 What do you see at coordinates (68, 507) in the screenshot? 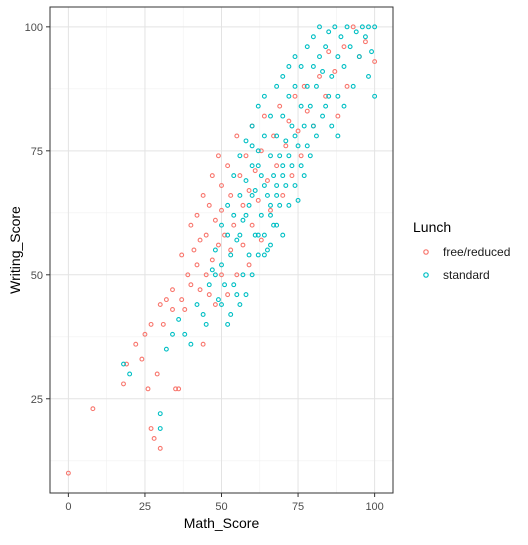
I see `x-tick-label: 0` at bounding box center [68, 507].